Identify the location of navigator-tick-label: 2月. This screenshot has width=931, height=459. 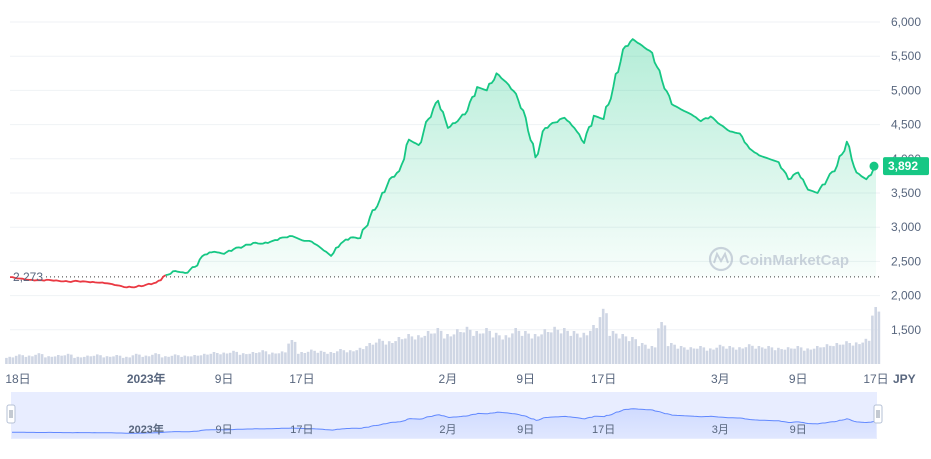
(447, 430).